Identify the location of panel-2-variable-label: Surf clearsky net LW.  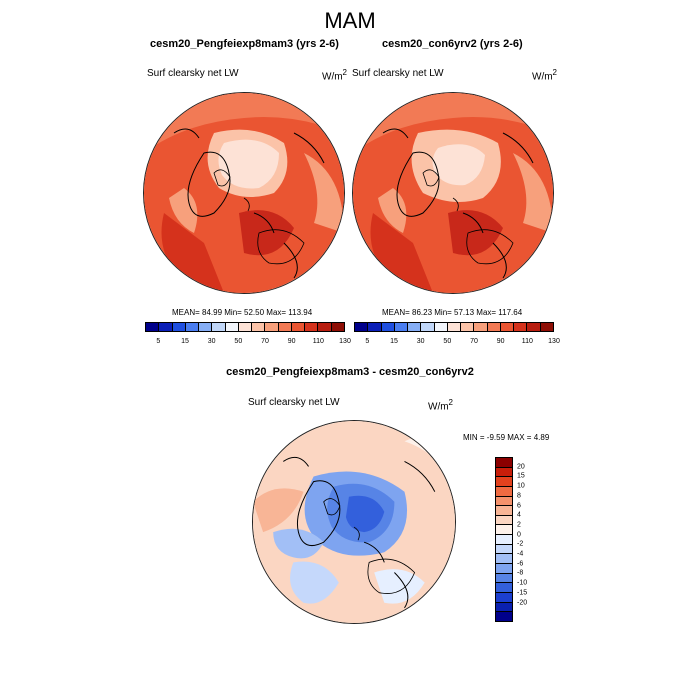
(398, 73).